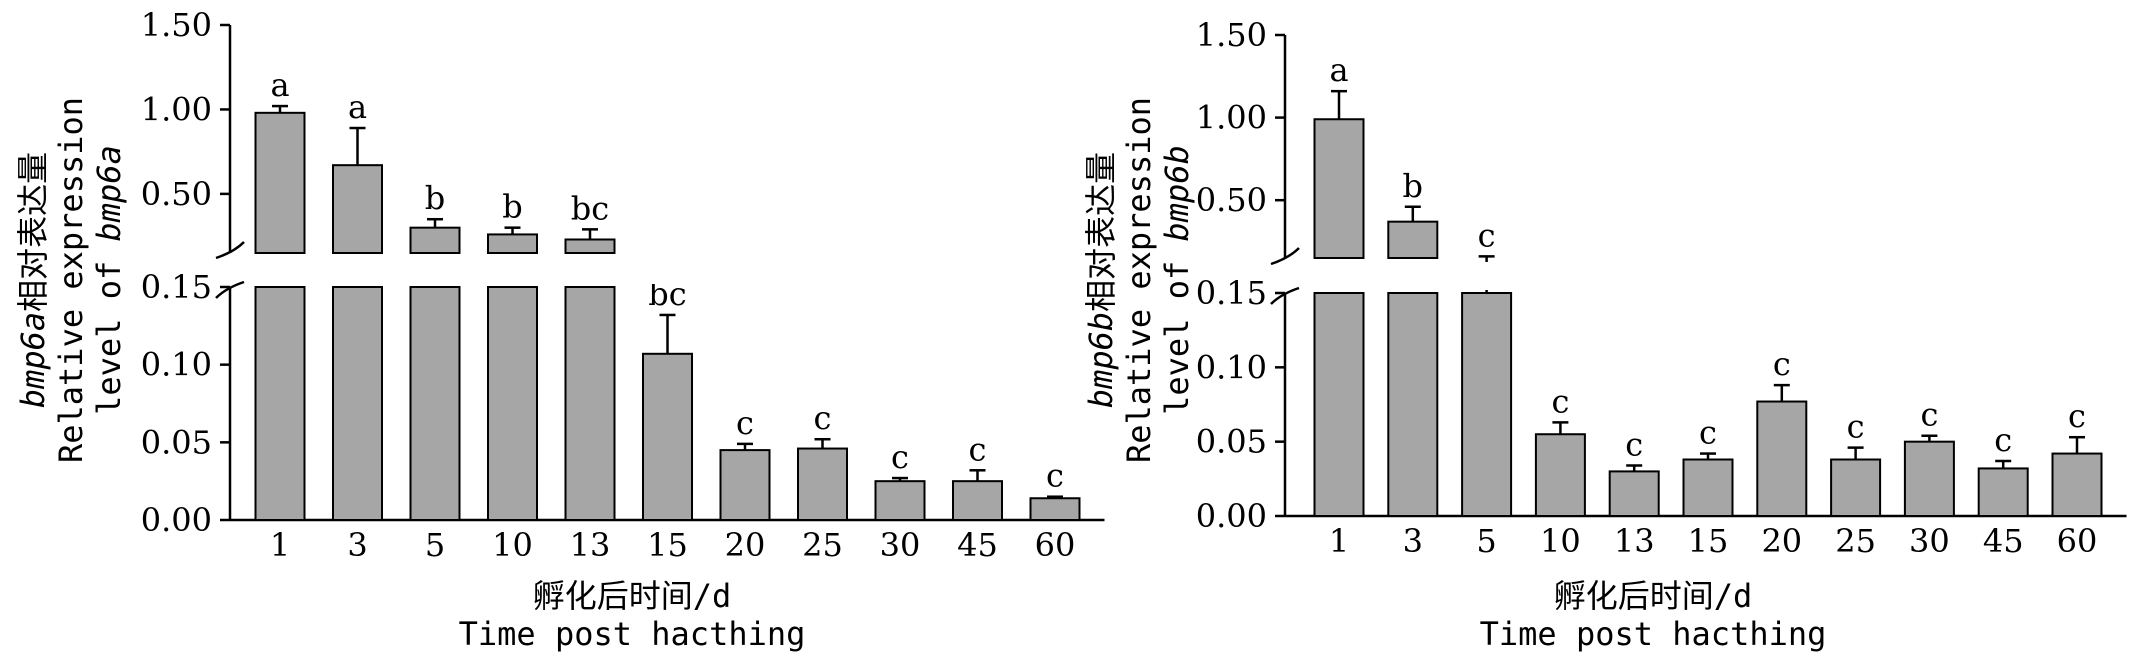 The image size is (2146, 660). Describe the element at coordinates (590, 208) in the screenshot. I see `significance-label: bc` at that location.